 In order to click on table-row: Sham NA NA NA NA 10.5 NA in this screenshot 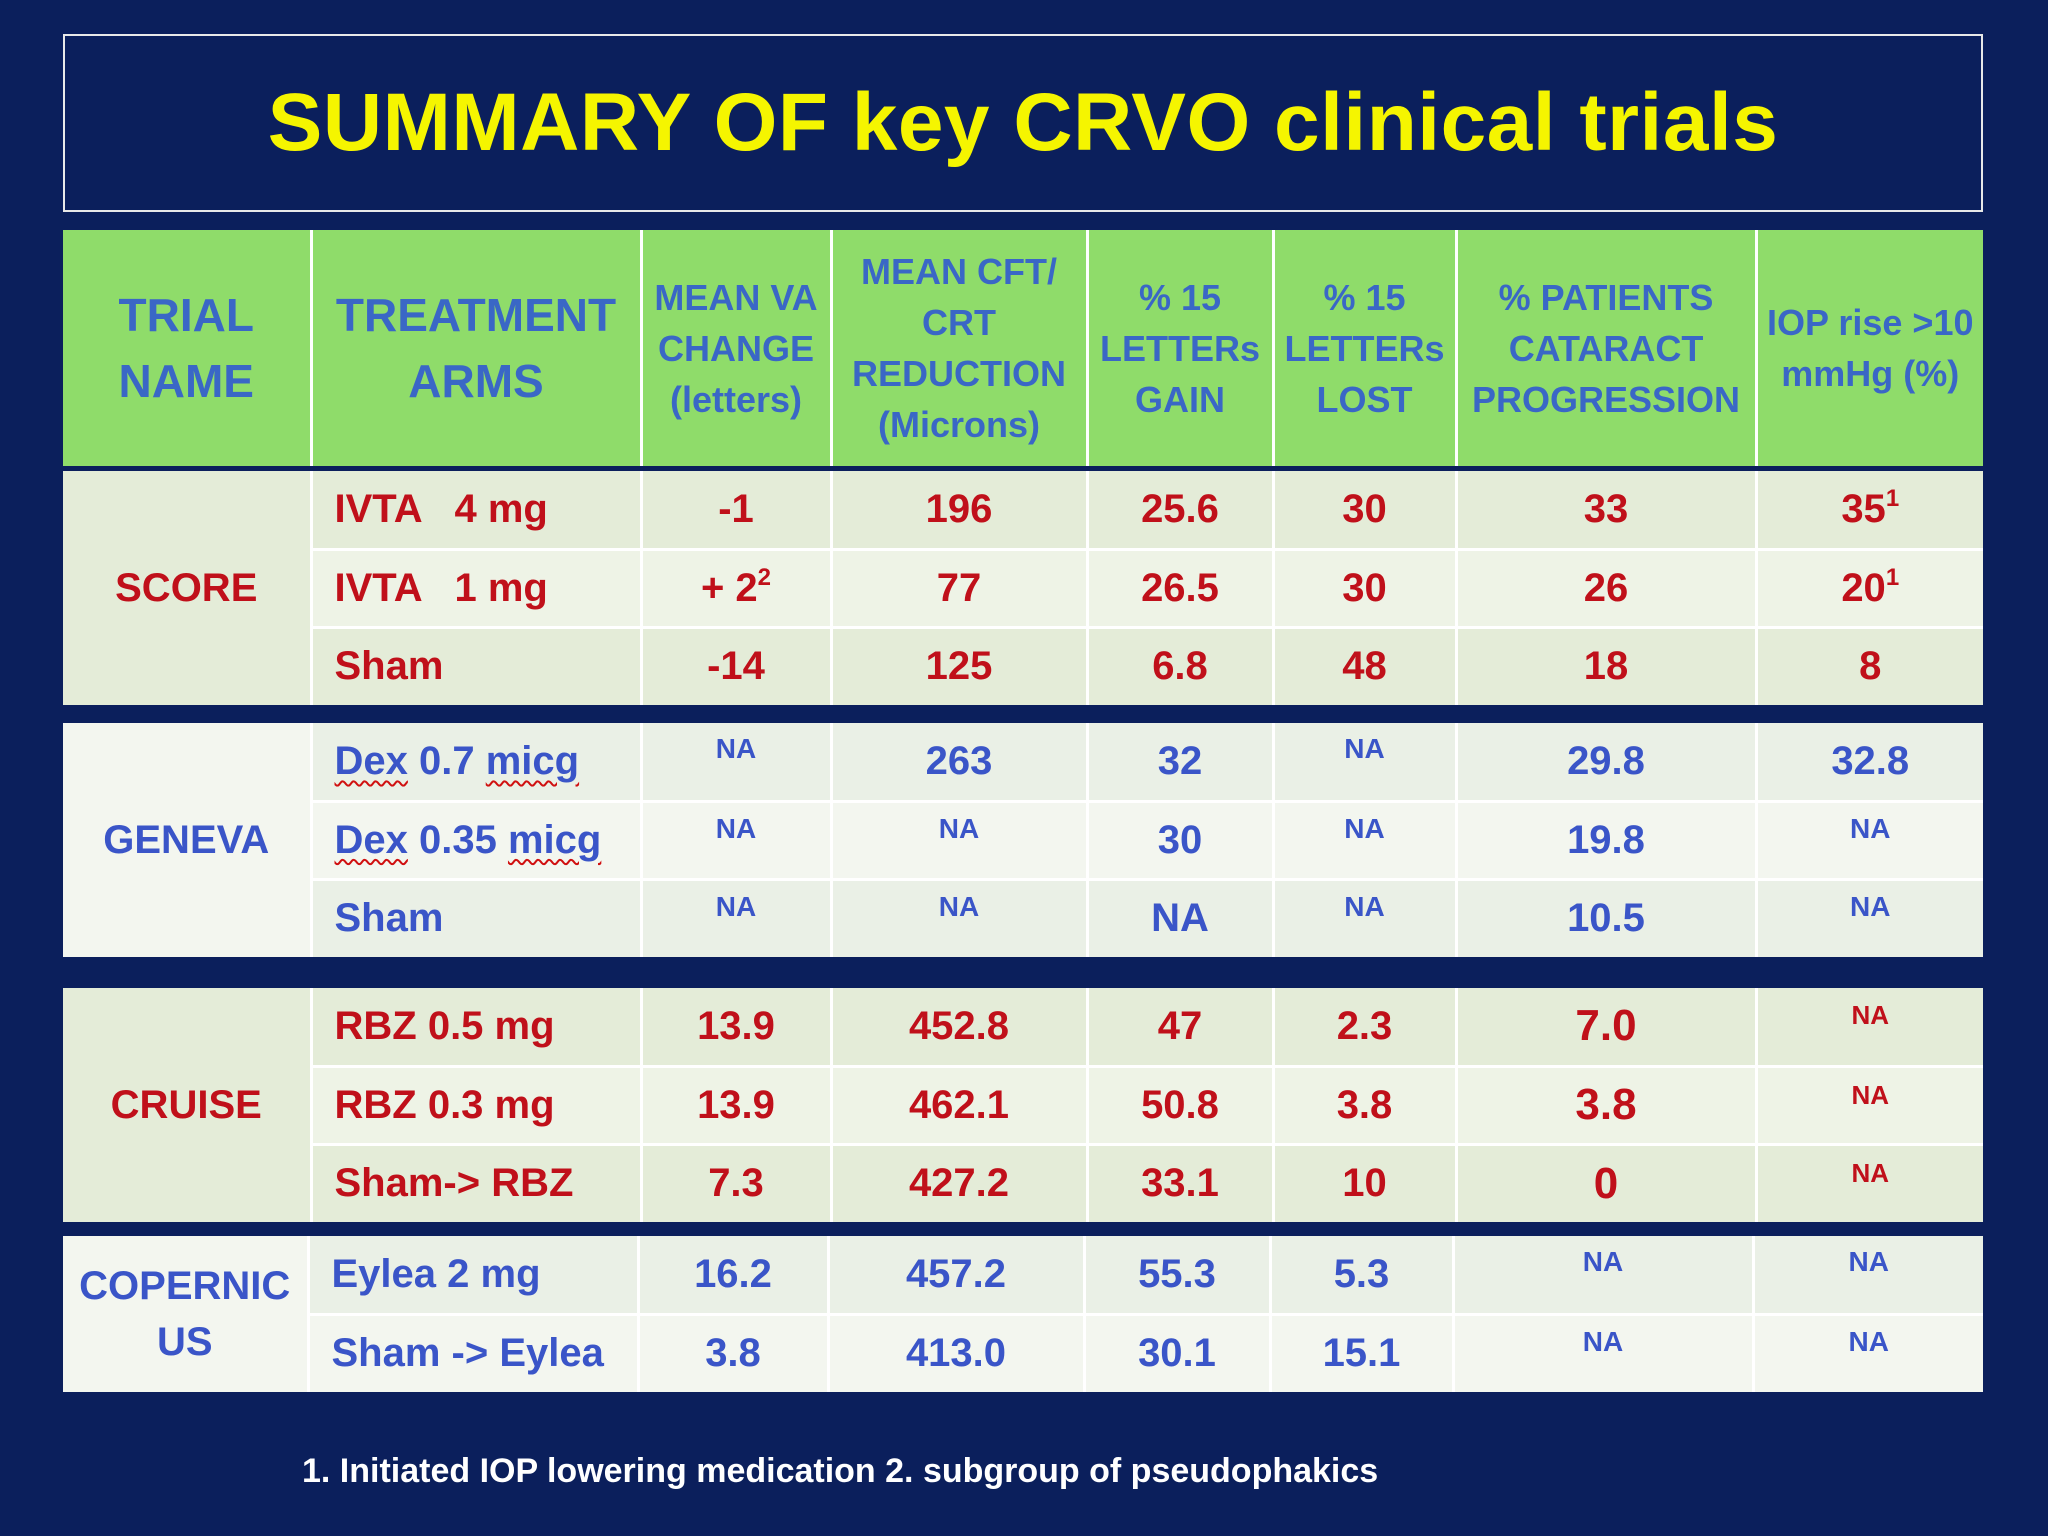, I will do `click(1023, 917)`.